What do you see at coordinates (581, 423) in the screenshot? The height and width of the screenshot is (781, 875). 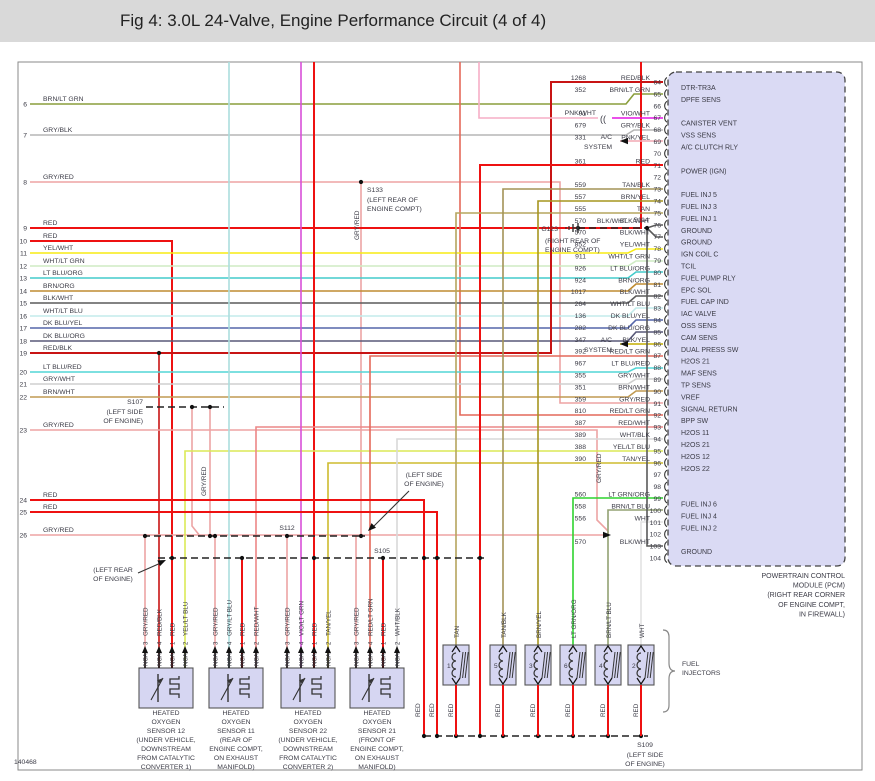 I see `pcm-circuit-number: 387` at bounding box center [581, 423].